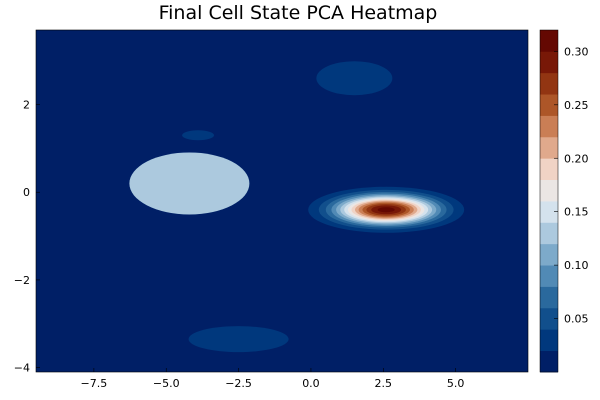  I want to click on y-axis: −4 −2 0 2, so click(27, 237).